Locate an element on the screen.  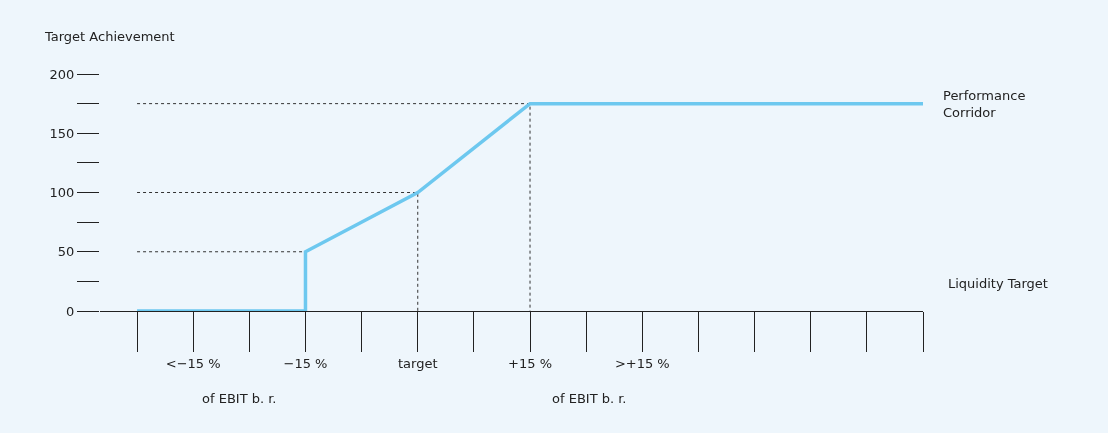
y-tick-label: 0 is located at coordinates (70, 311).